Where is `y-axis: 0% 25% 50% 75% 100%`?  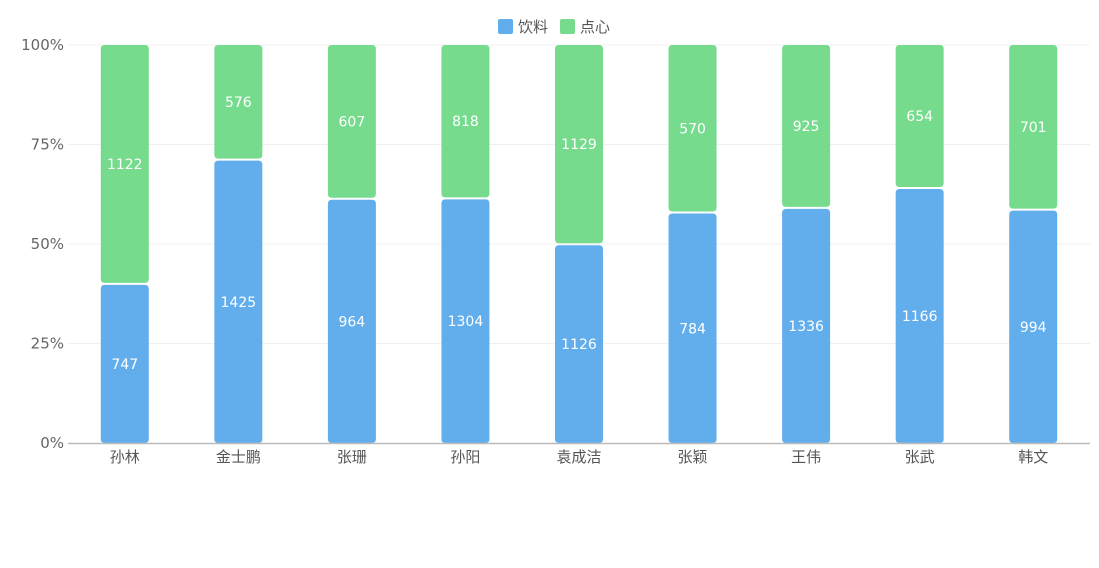
y-axis: 0% 25% 50% 75% 100% is located at coordinates (42, 244).